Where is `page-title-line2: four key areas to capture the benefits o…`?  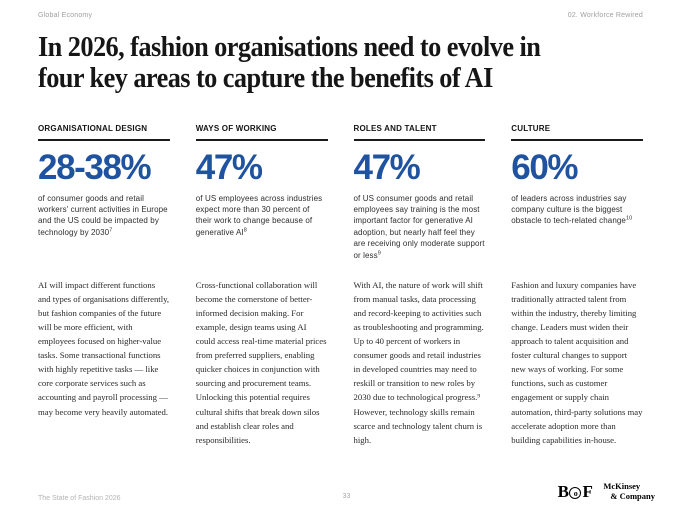 page-title-line2: four key areas to capture the benefits o… is located at coordinates (265, 79).